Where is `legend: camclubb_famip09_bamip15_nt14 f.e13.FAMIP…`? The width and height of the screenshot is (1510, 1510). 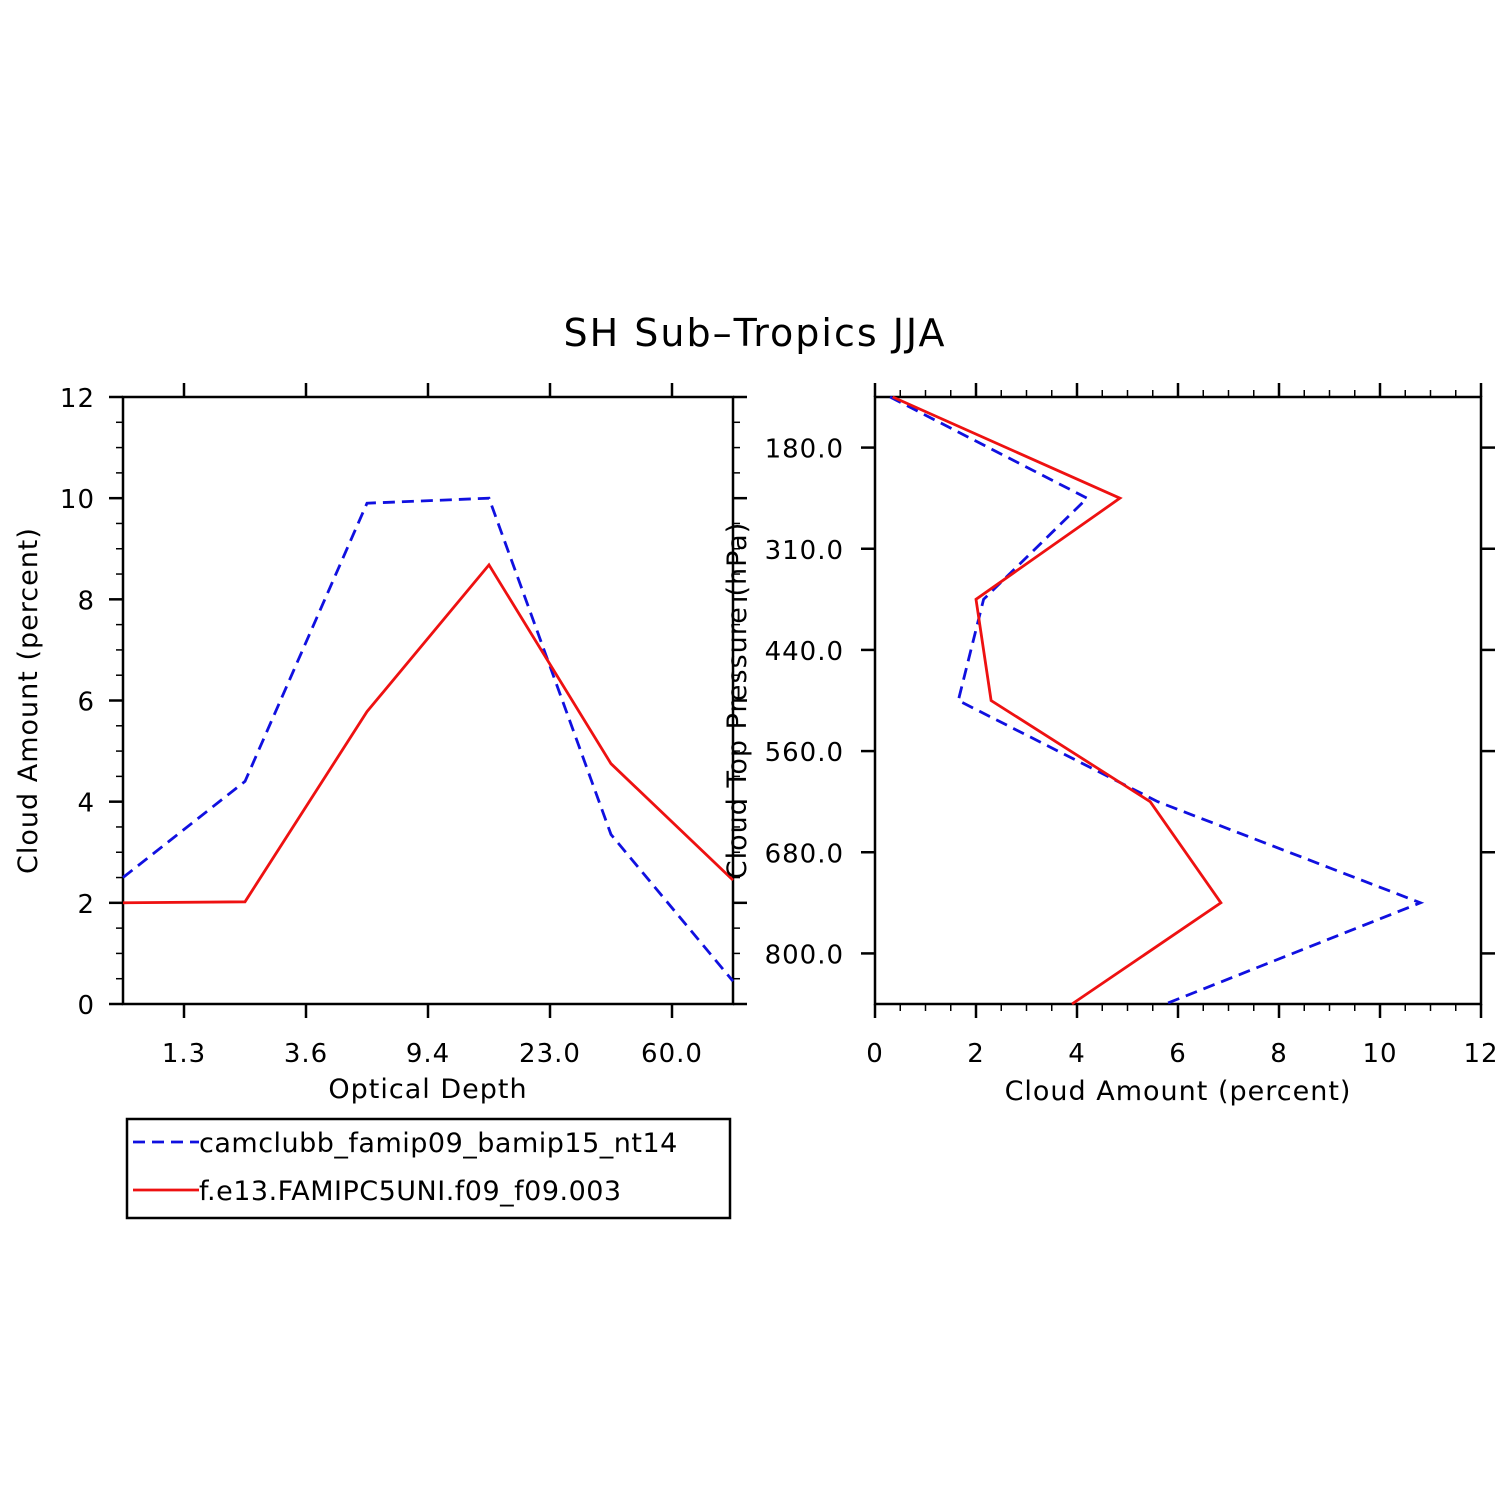 legend: camclubb_famip09_bamip15_nt14 f.e13.FAMIP… is located at coordinates (428, 1168).